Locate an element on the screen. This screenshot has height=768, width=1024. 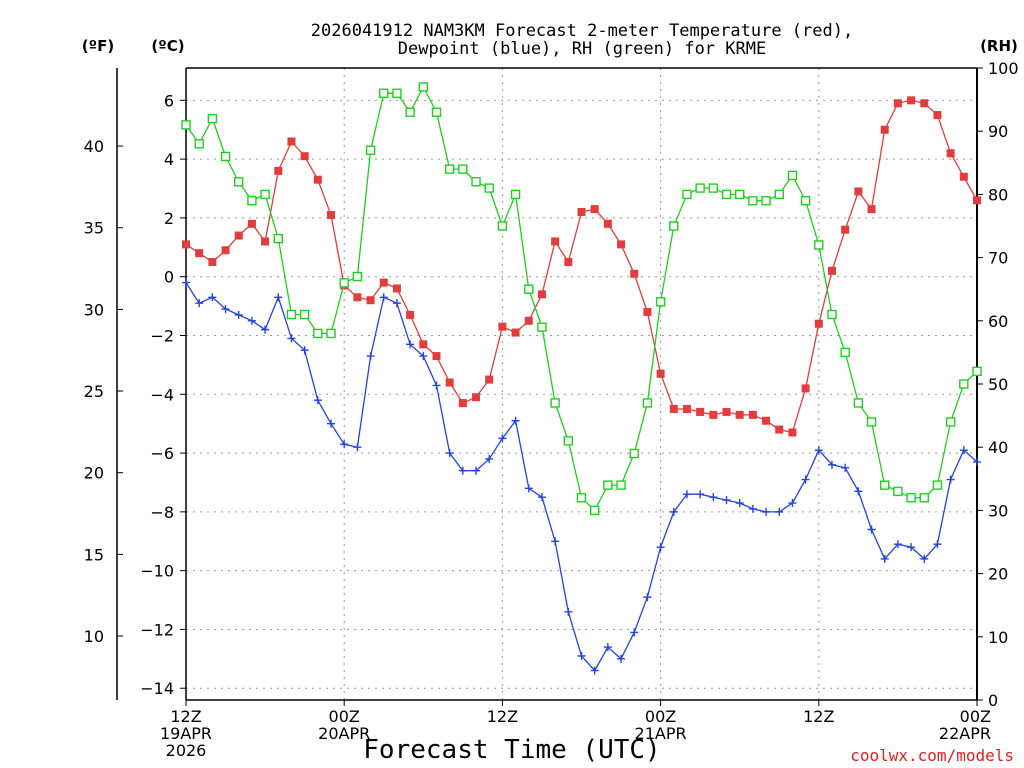
fahrenheit-tick-label: 20 is located at coordinates (94, 473).